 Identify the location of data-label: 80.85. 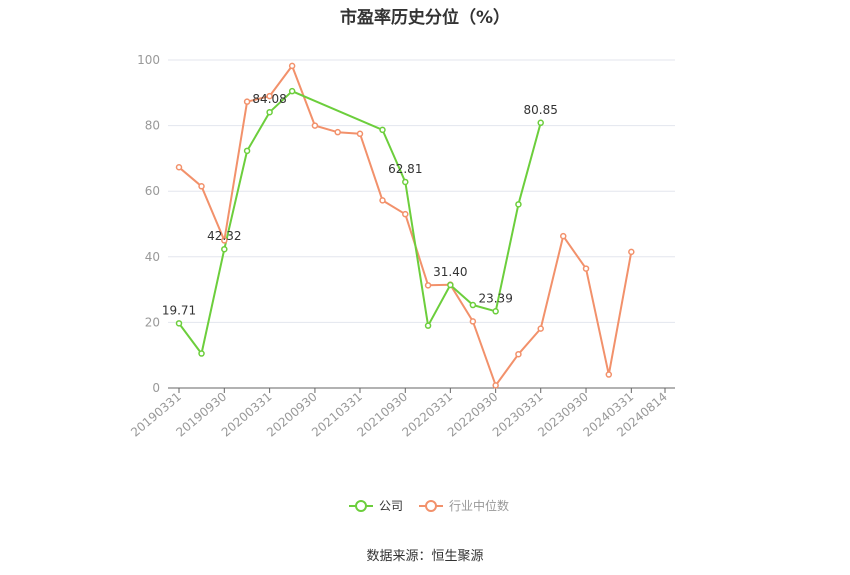
(541, 110).